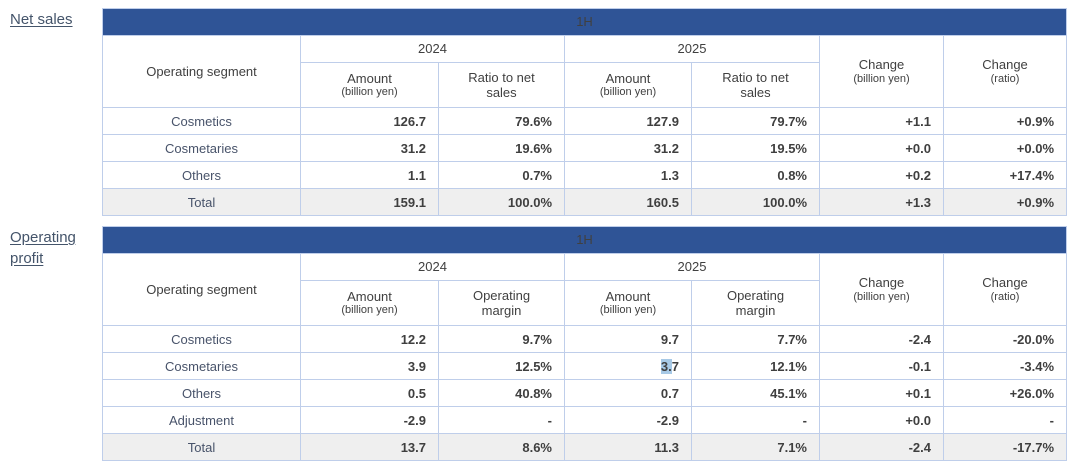 The height and width of the screenshot is (468, 1080). I want to click on value-cell: 12.2, so click(369, 339).